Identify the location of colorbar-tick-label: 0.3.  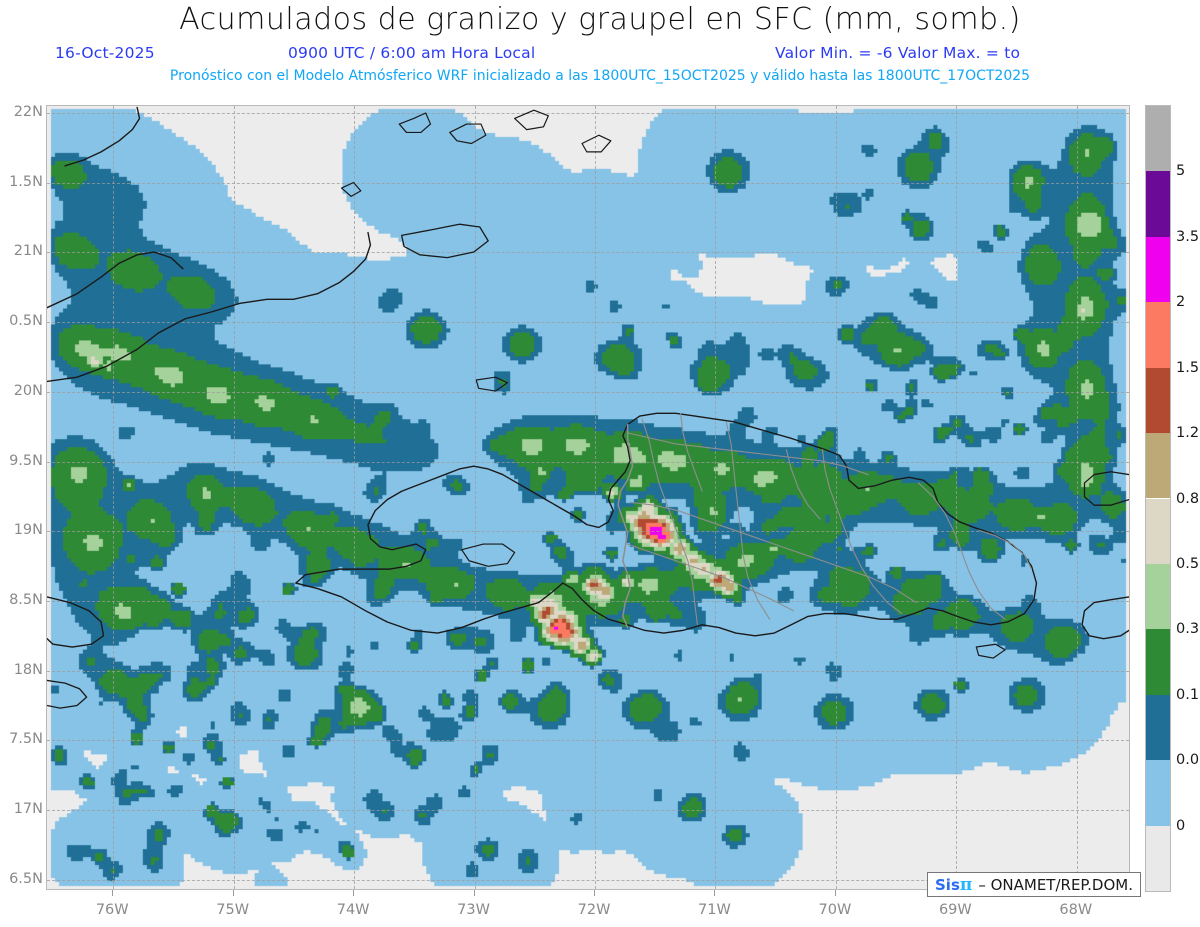
(1188, 629).